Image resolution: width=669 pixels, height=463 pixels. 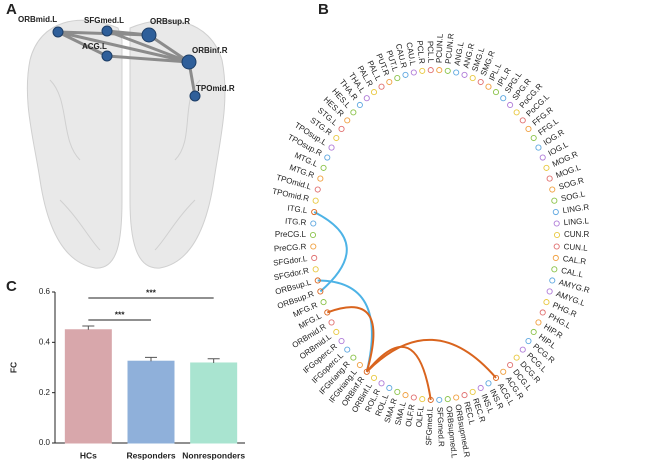 I want to click on region-label: OLF.R, so click(x=410, y=415).